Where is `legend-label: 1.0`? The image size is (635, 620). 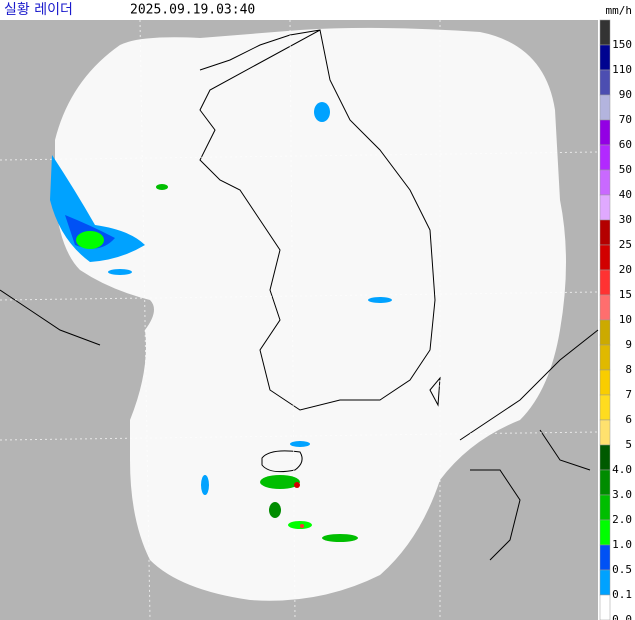 legend-label: 1.0 is located at coordinates (622, 544).